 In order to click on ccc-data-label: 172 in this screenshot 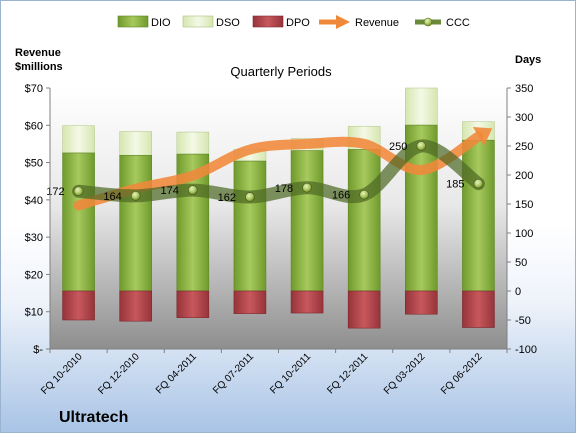, I will do `click(55, 192)`.